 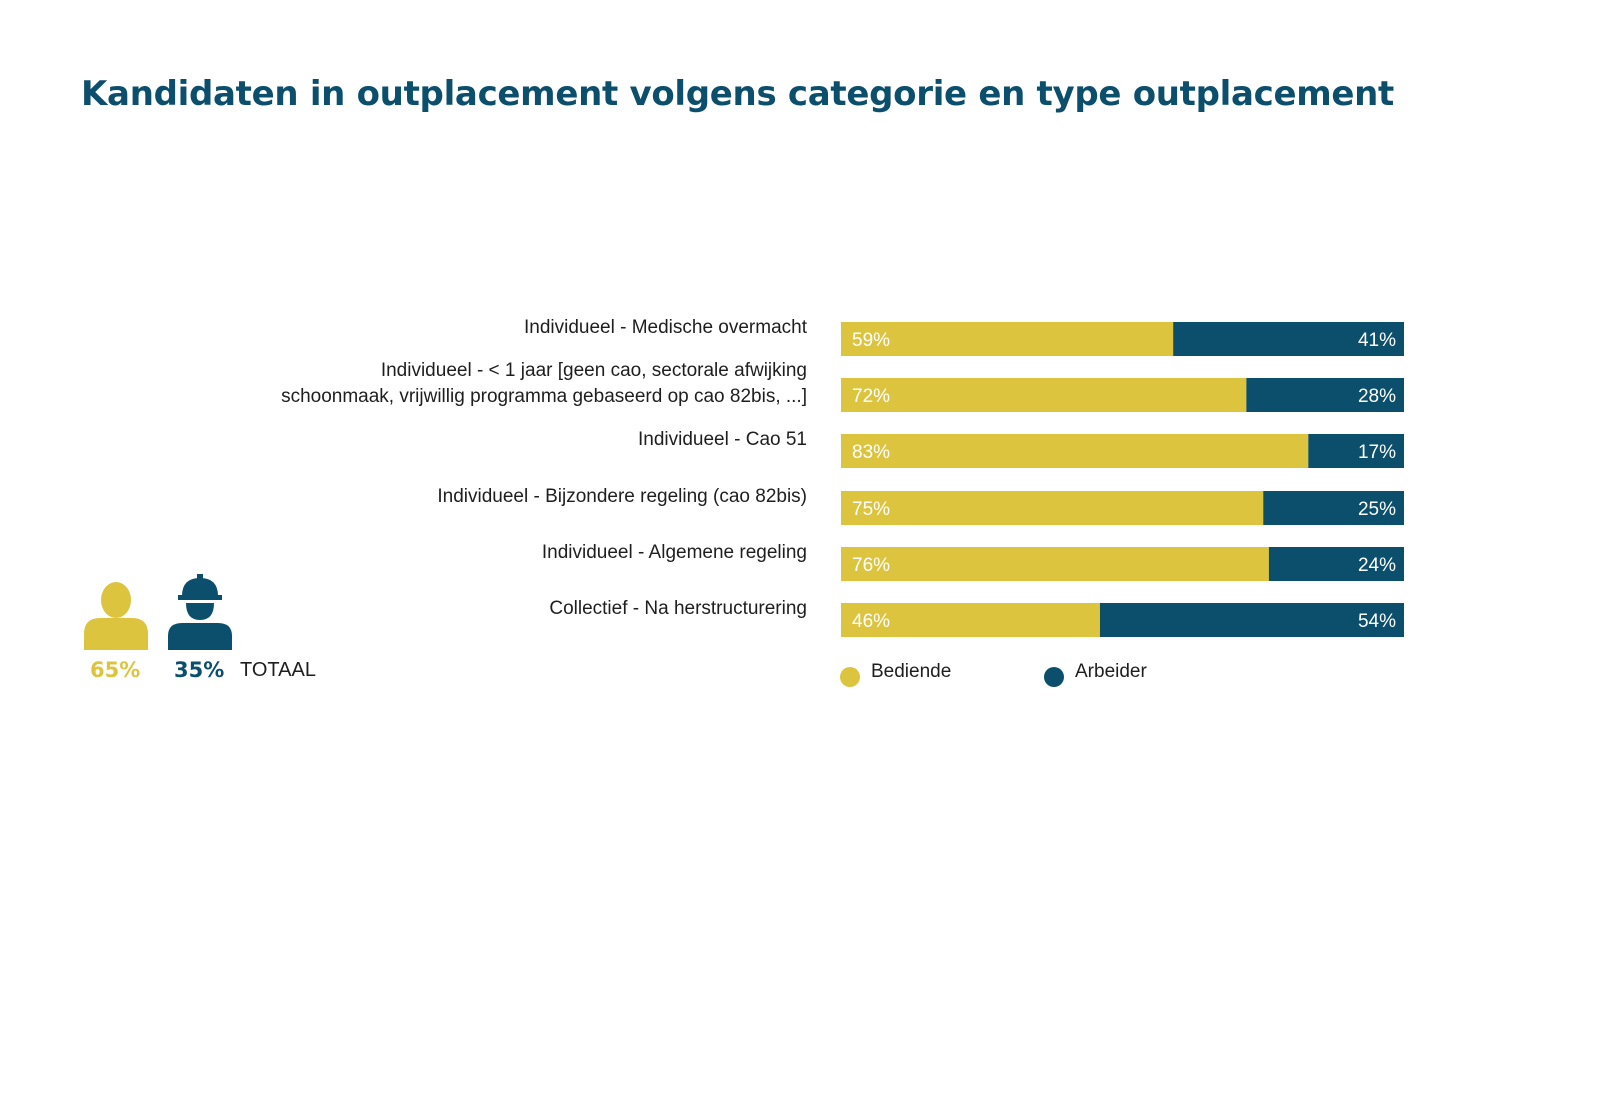 What do you see at coordinates (871, 452) in the screenshot?
I see `data-label-bediende: 83%` at bounding box center [871, 452].